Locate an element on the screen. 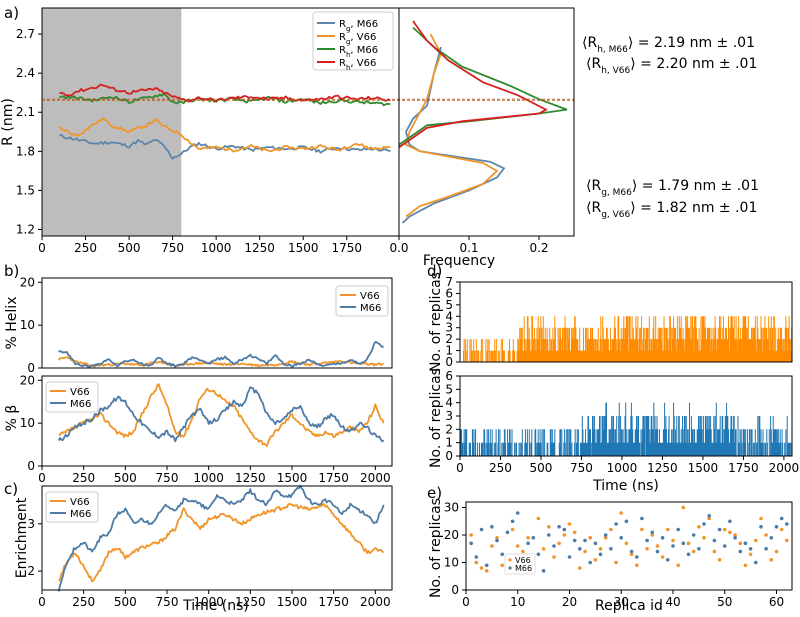 The width and height of the screenshot is (800, 617). axis-e-x-tick-label: 50 is located at coordinates (724, 602).